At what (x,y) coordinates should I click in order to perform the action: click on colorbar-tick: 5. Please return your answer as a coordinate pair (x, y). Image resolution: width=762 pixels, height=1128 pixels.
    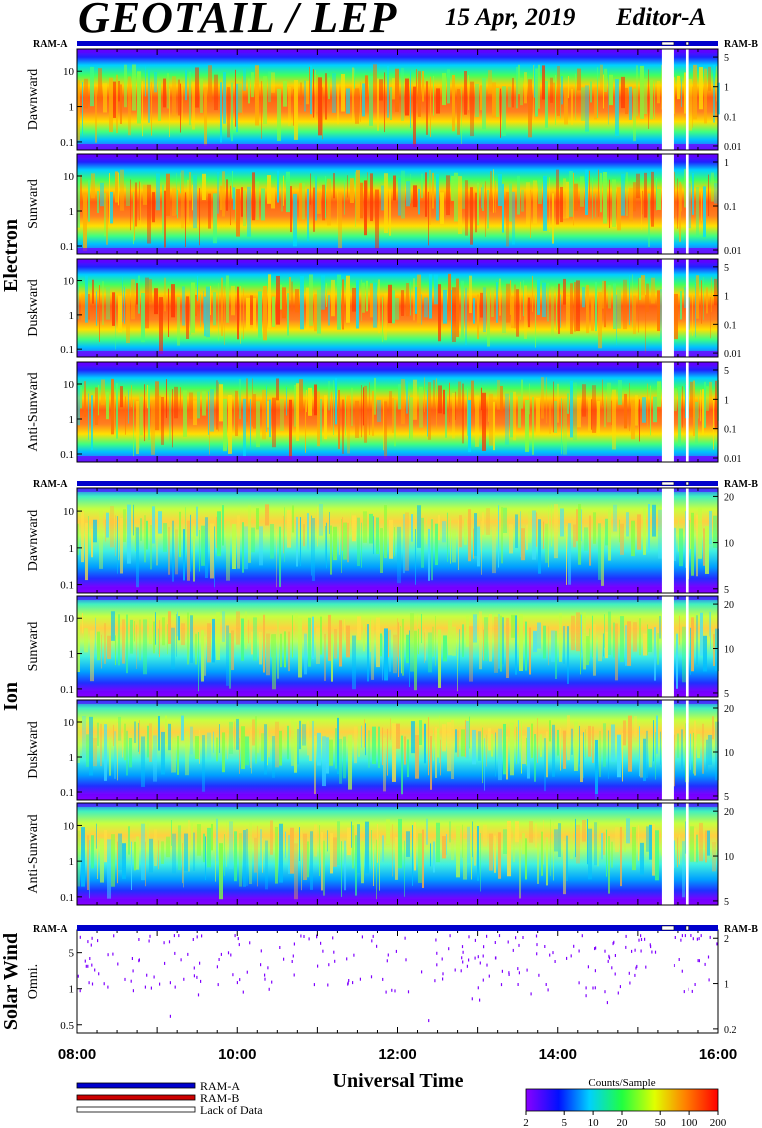
    Looking at the image, I should click on (564, 1122).